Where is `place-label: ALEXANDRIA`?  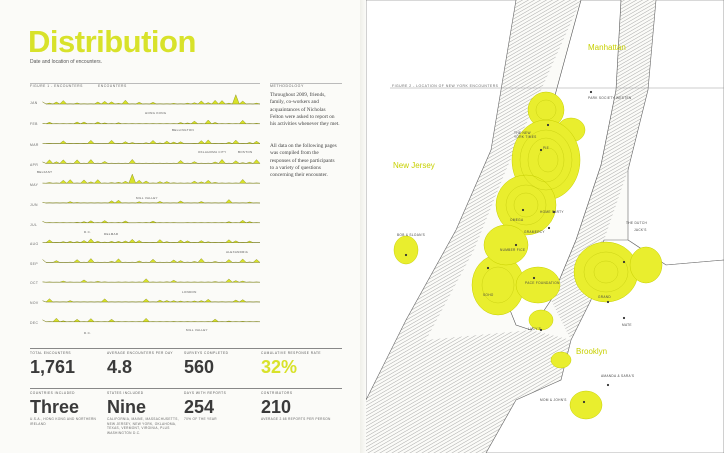
place-label: ALEXANDRIA is located at coordinates (237, 252).